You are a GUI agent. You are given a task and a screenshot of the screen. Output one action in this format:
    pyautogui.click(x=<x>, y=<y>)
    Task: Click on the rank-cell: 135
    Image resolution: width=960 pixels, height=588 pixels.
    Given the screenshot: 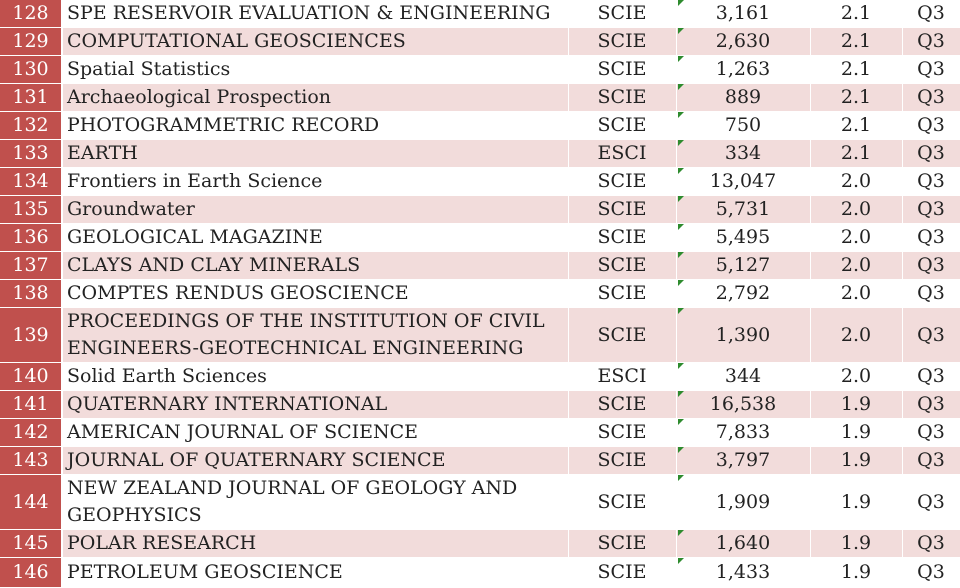 What is the action you would take?
    pyautogui.click(x=31, y=209)
    